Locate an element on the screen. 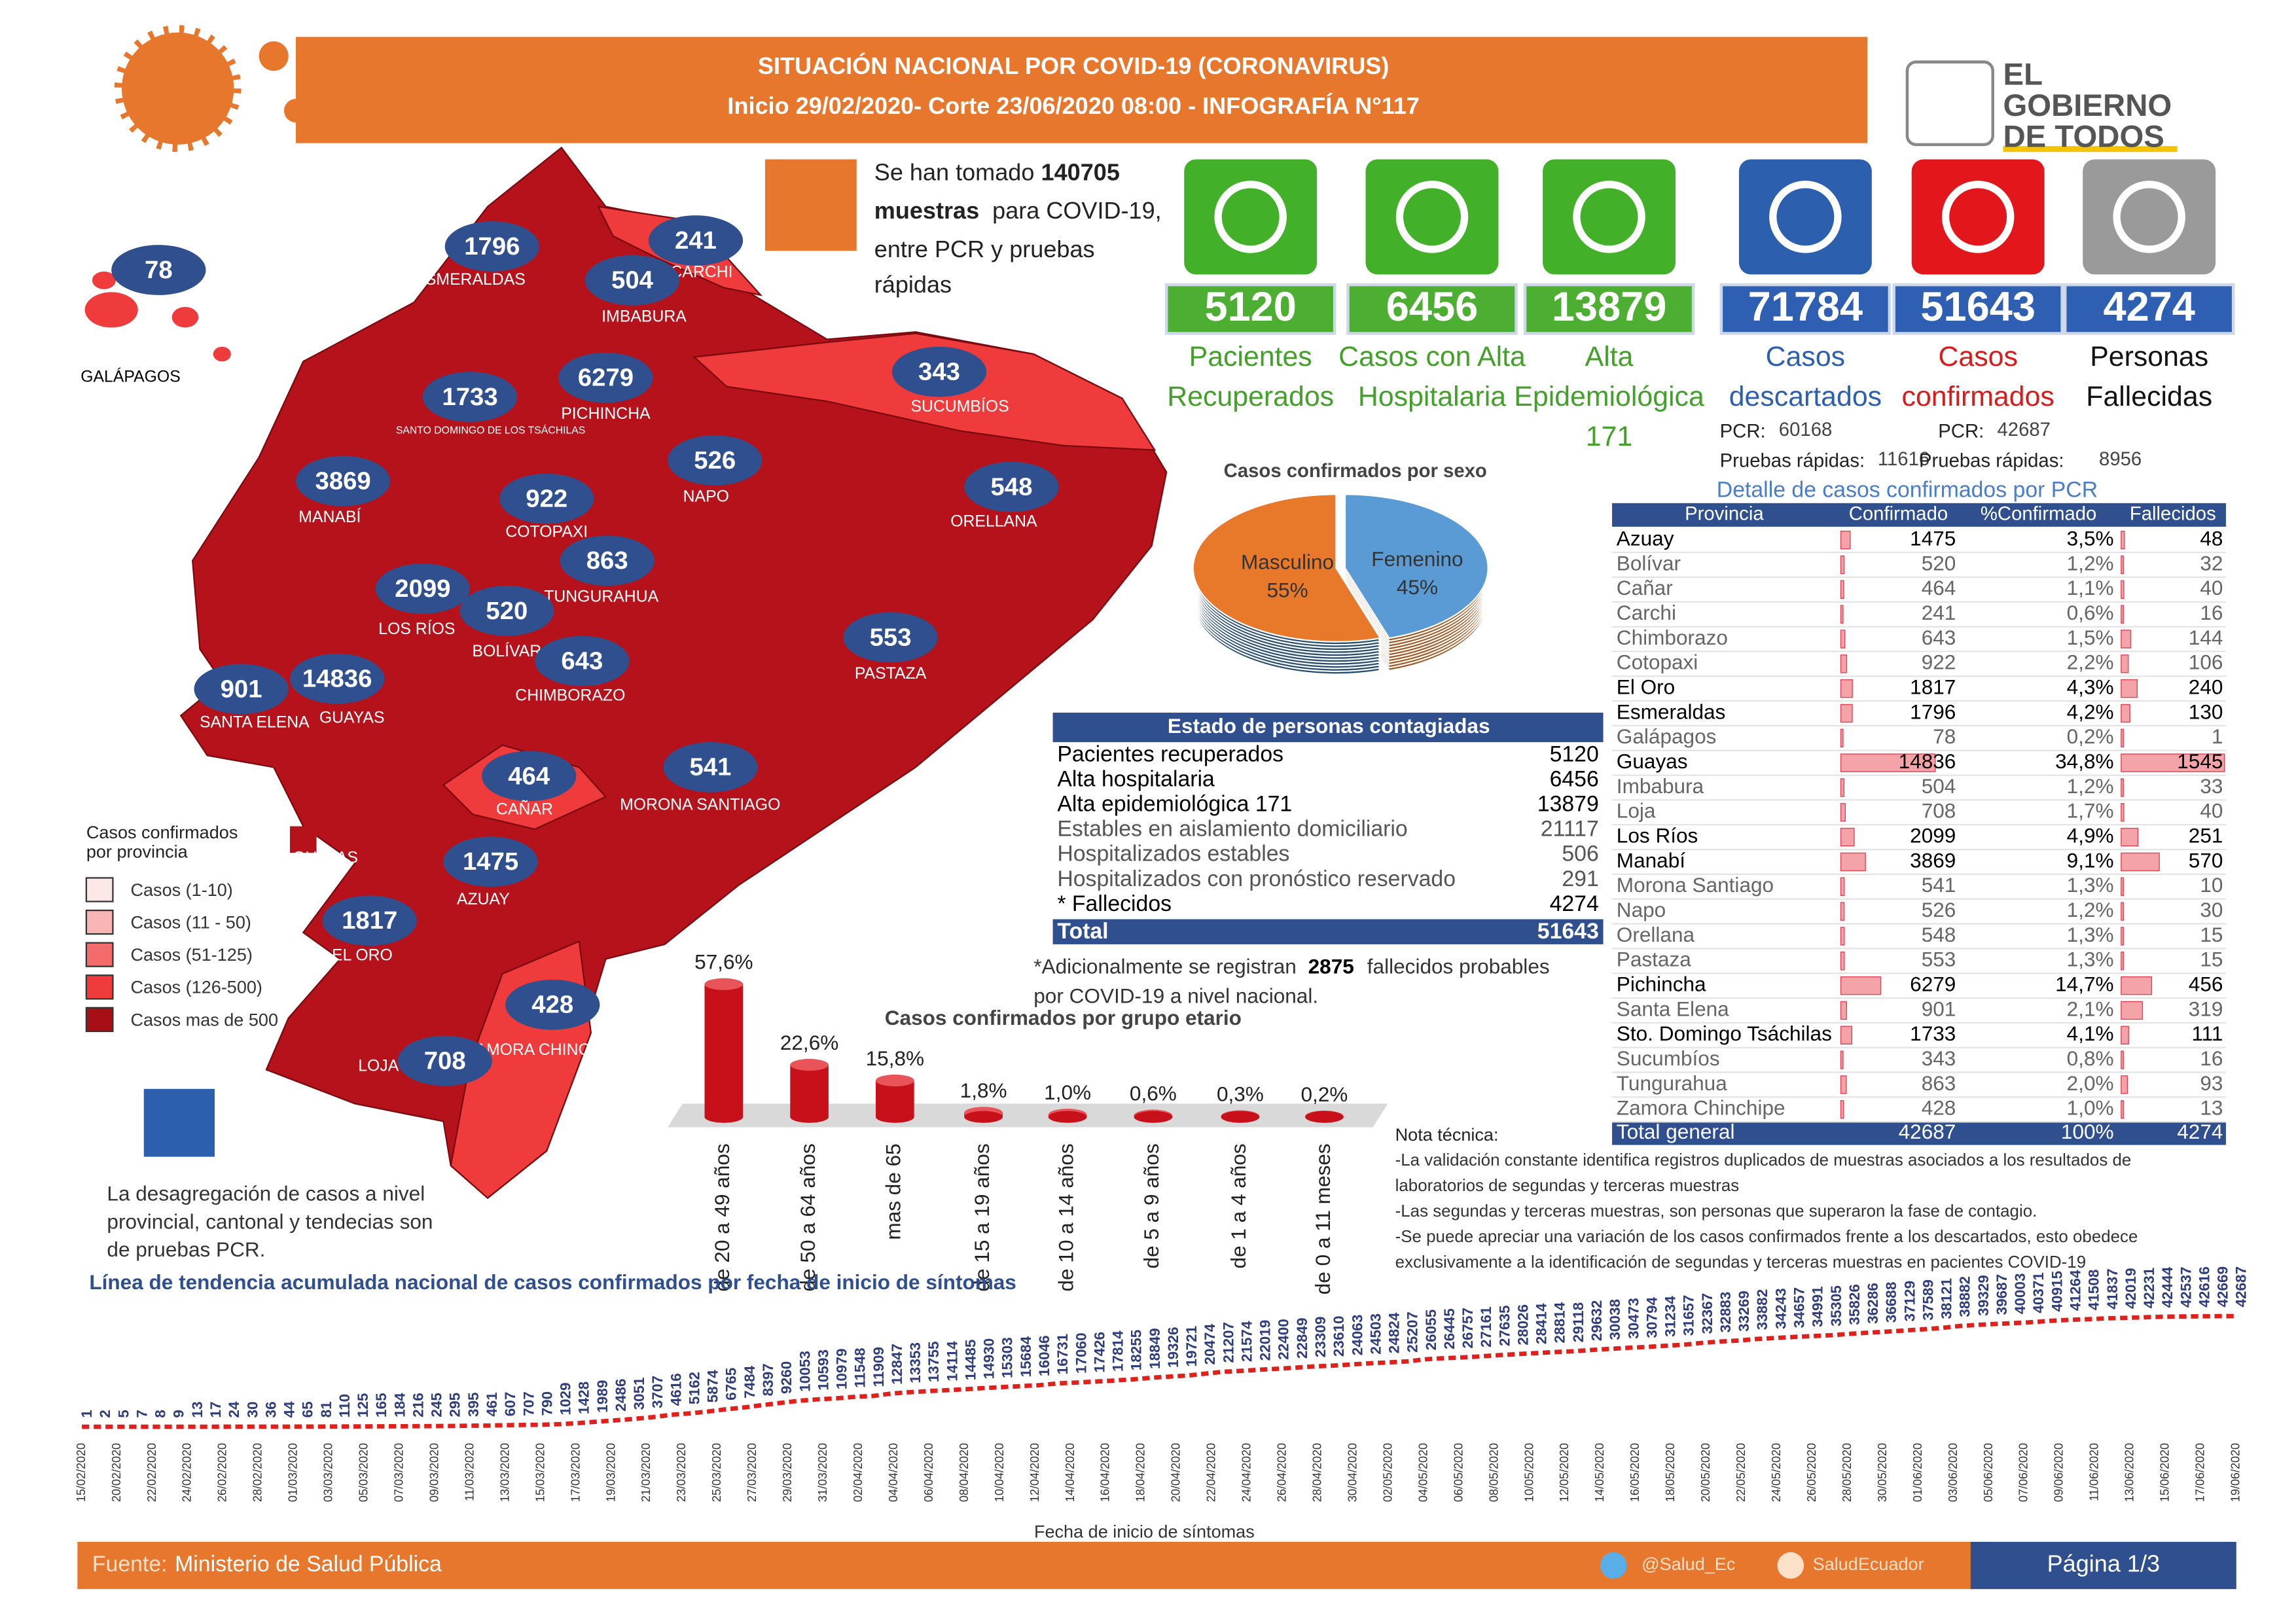 This screenshot has height=1623, width=2296. stat-label: 171 is located at coordinates (1609, 436).